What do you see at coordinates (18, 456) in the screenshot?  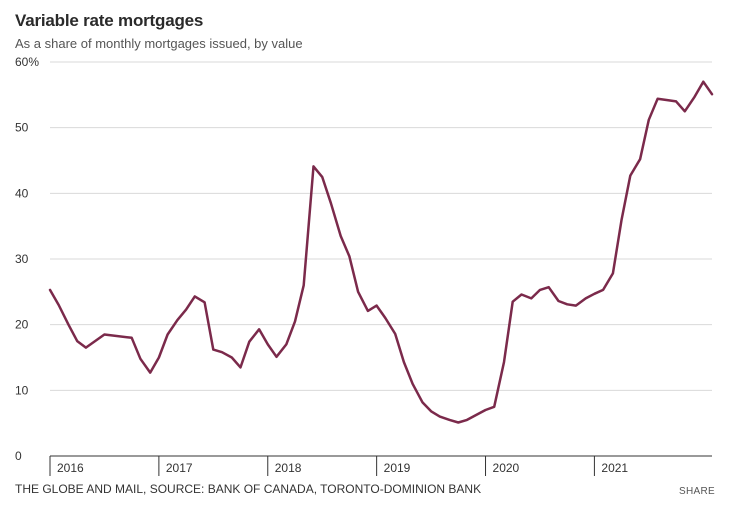 I see `y-tick-label: 0` at bounding box center [18, 456].